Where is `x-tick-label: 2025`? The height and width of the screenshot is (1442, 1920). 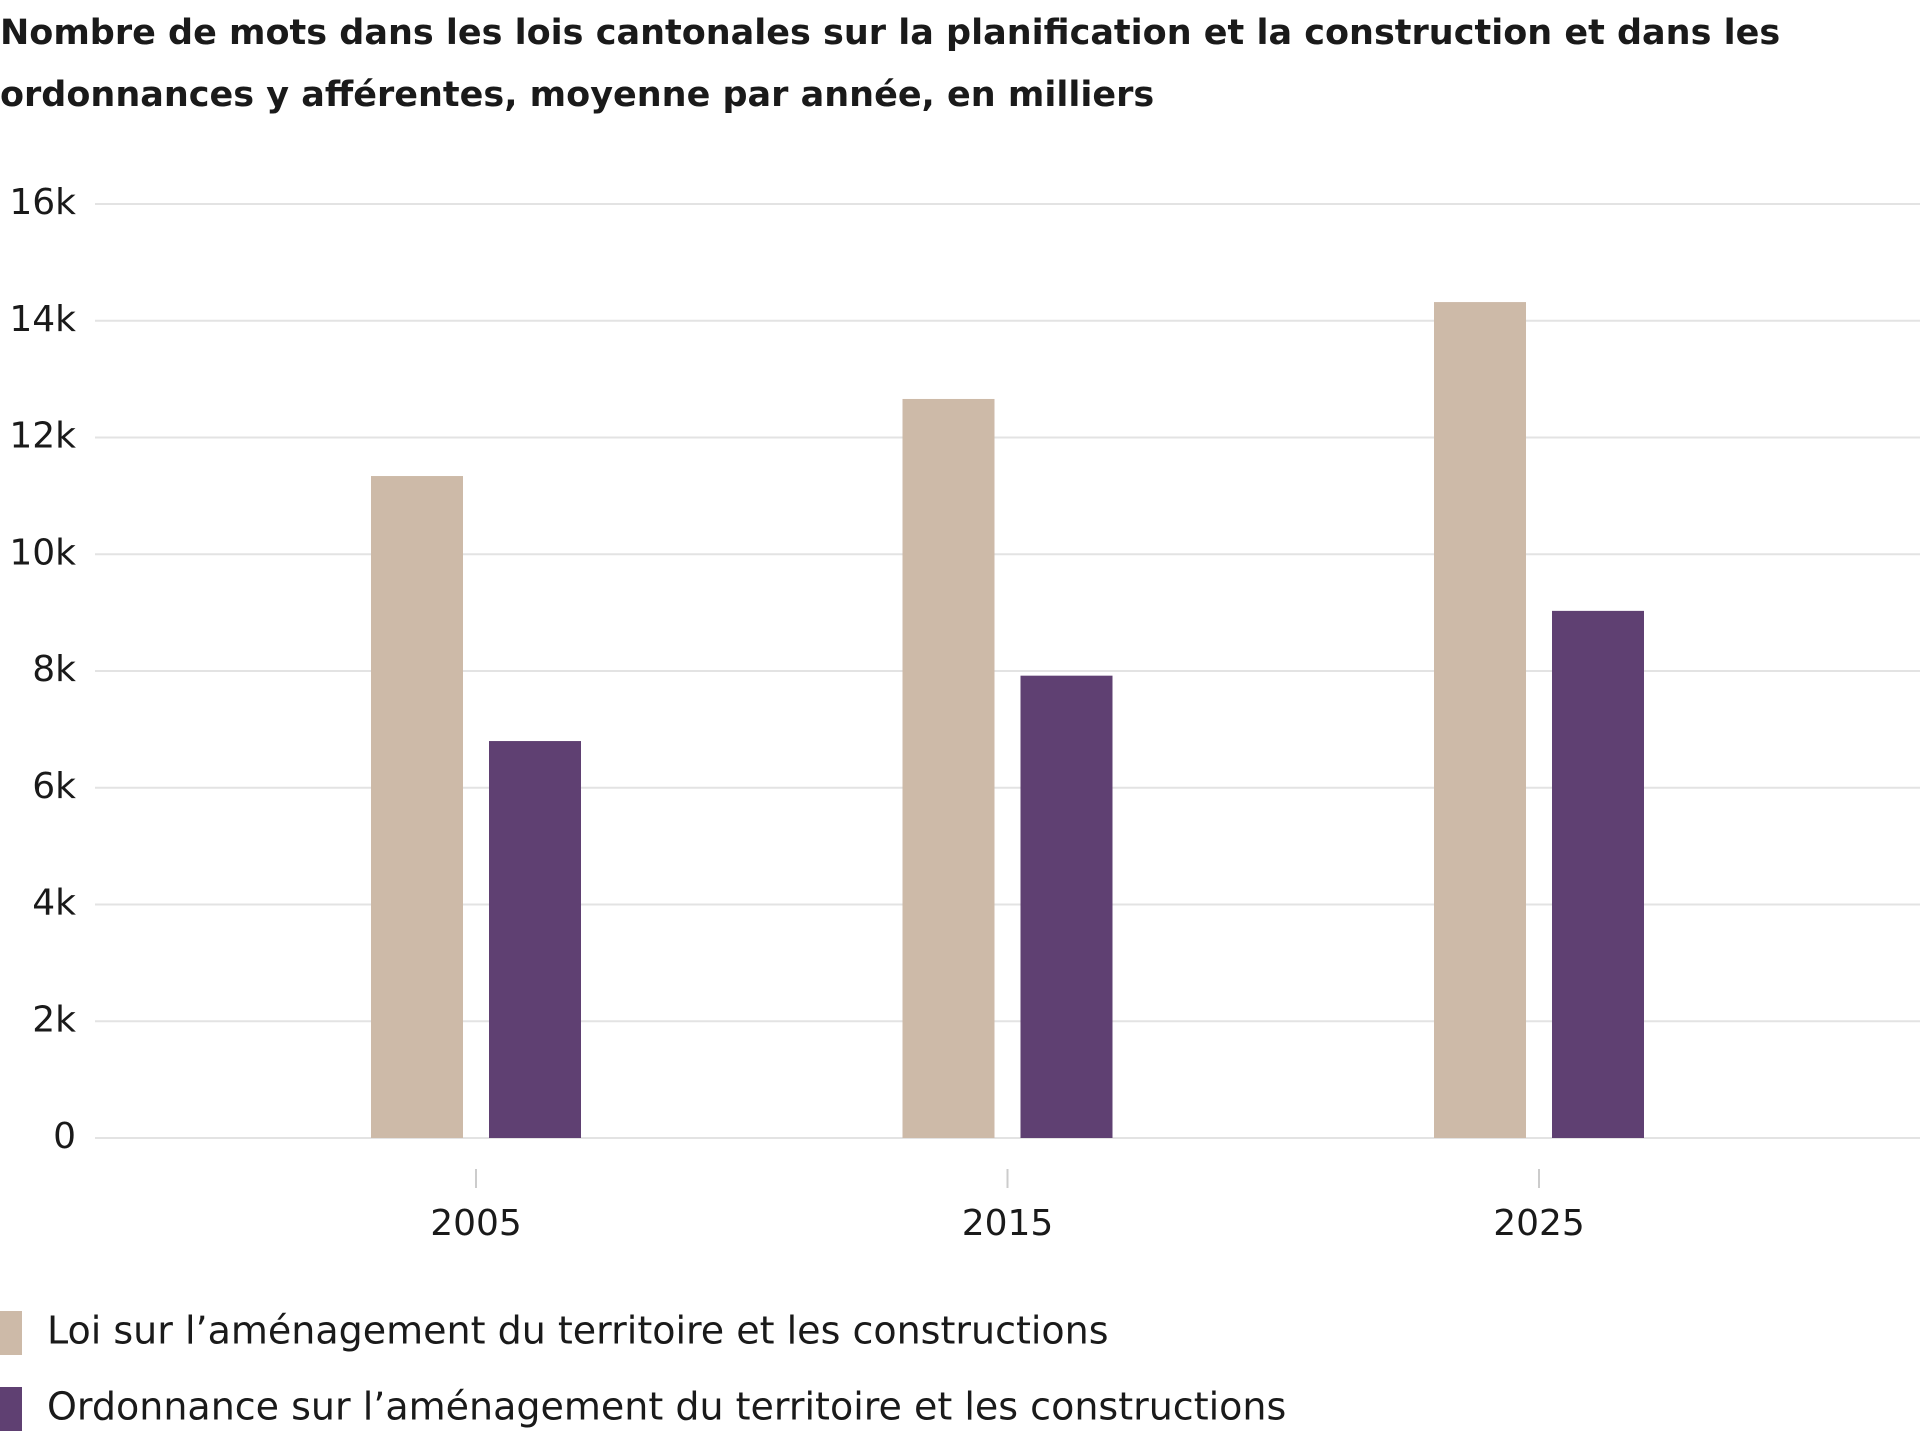 x-tick-label: 2025 is located at coordinates (1539, 1223).